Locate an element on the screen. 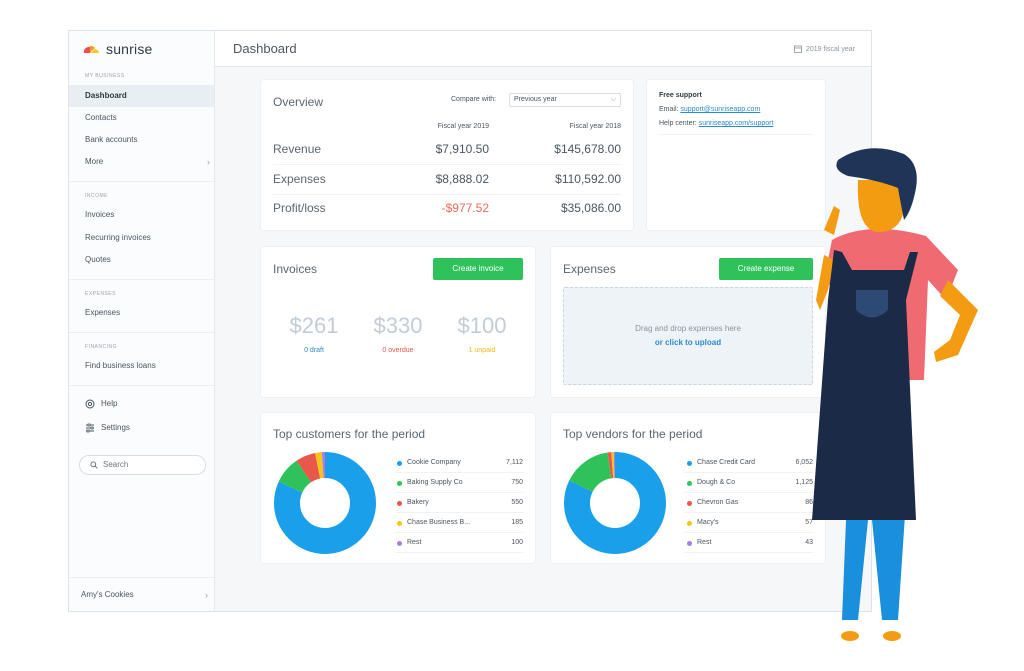 The image size is (1024, 671). account-switcher: Amy's Cookies › is located at coordinates (141, 594).